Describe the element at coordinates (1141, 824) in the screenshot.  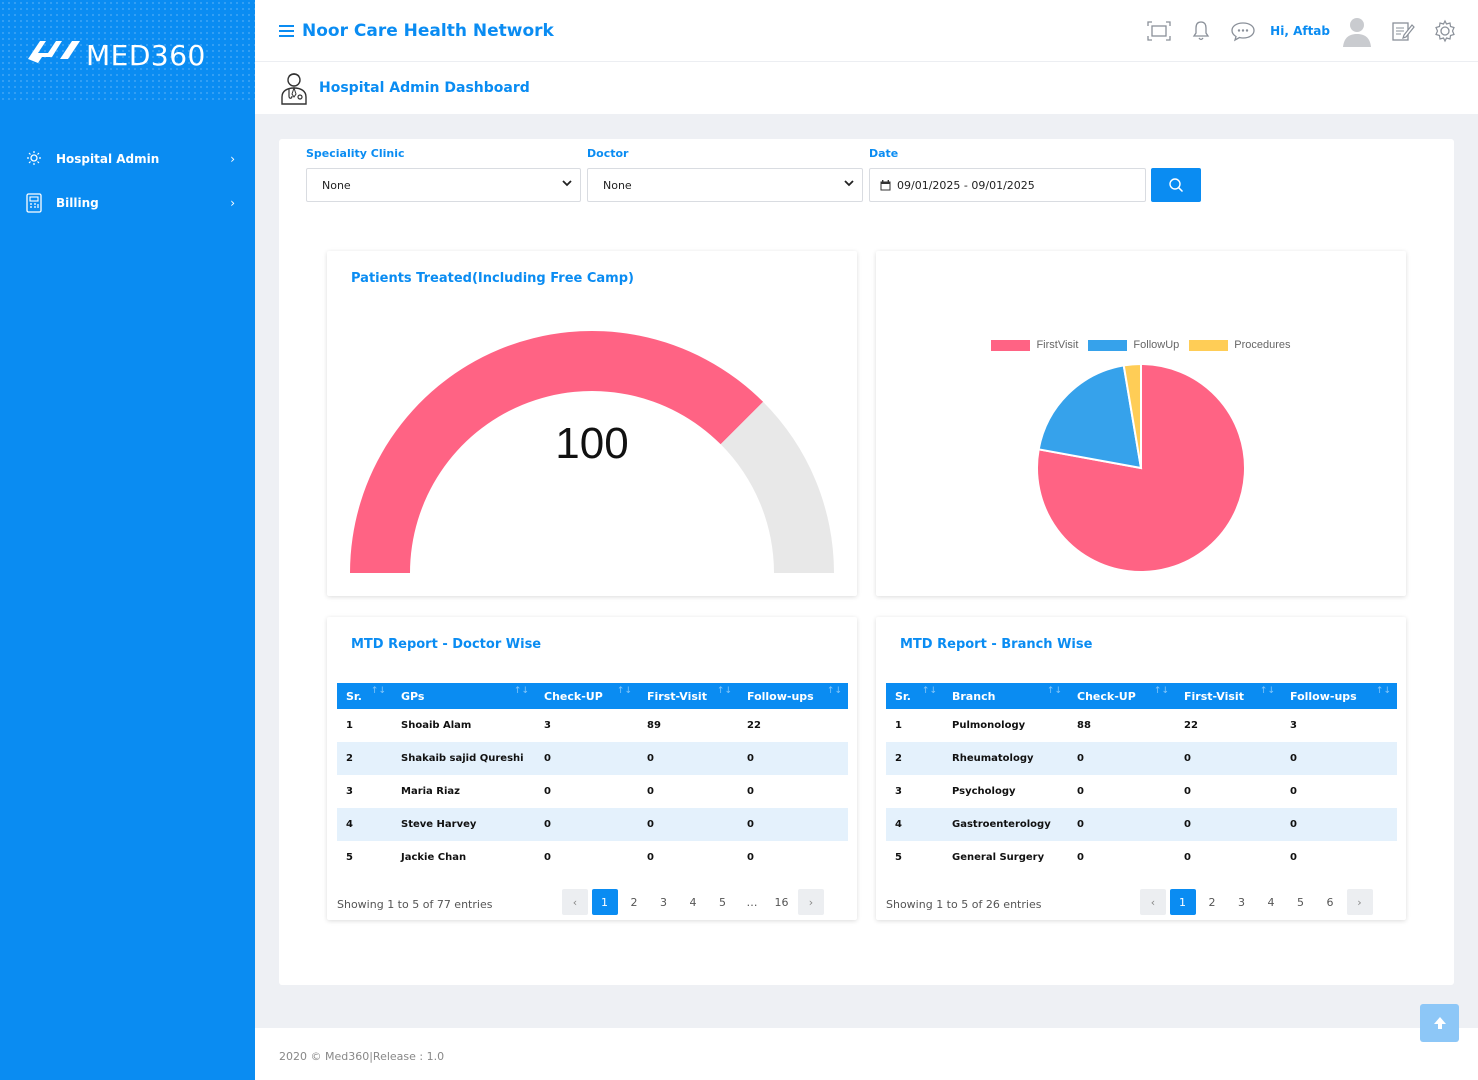
I see `table-row: 4 Gastroenterology 0 0 0` at that location.